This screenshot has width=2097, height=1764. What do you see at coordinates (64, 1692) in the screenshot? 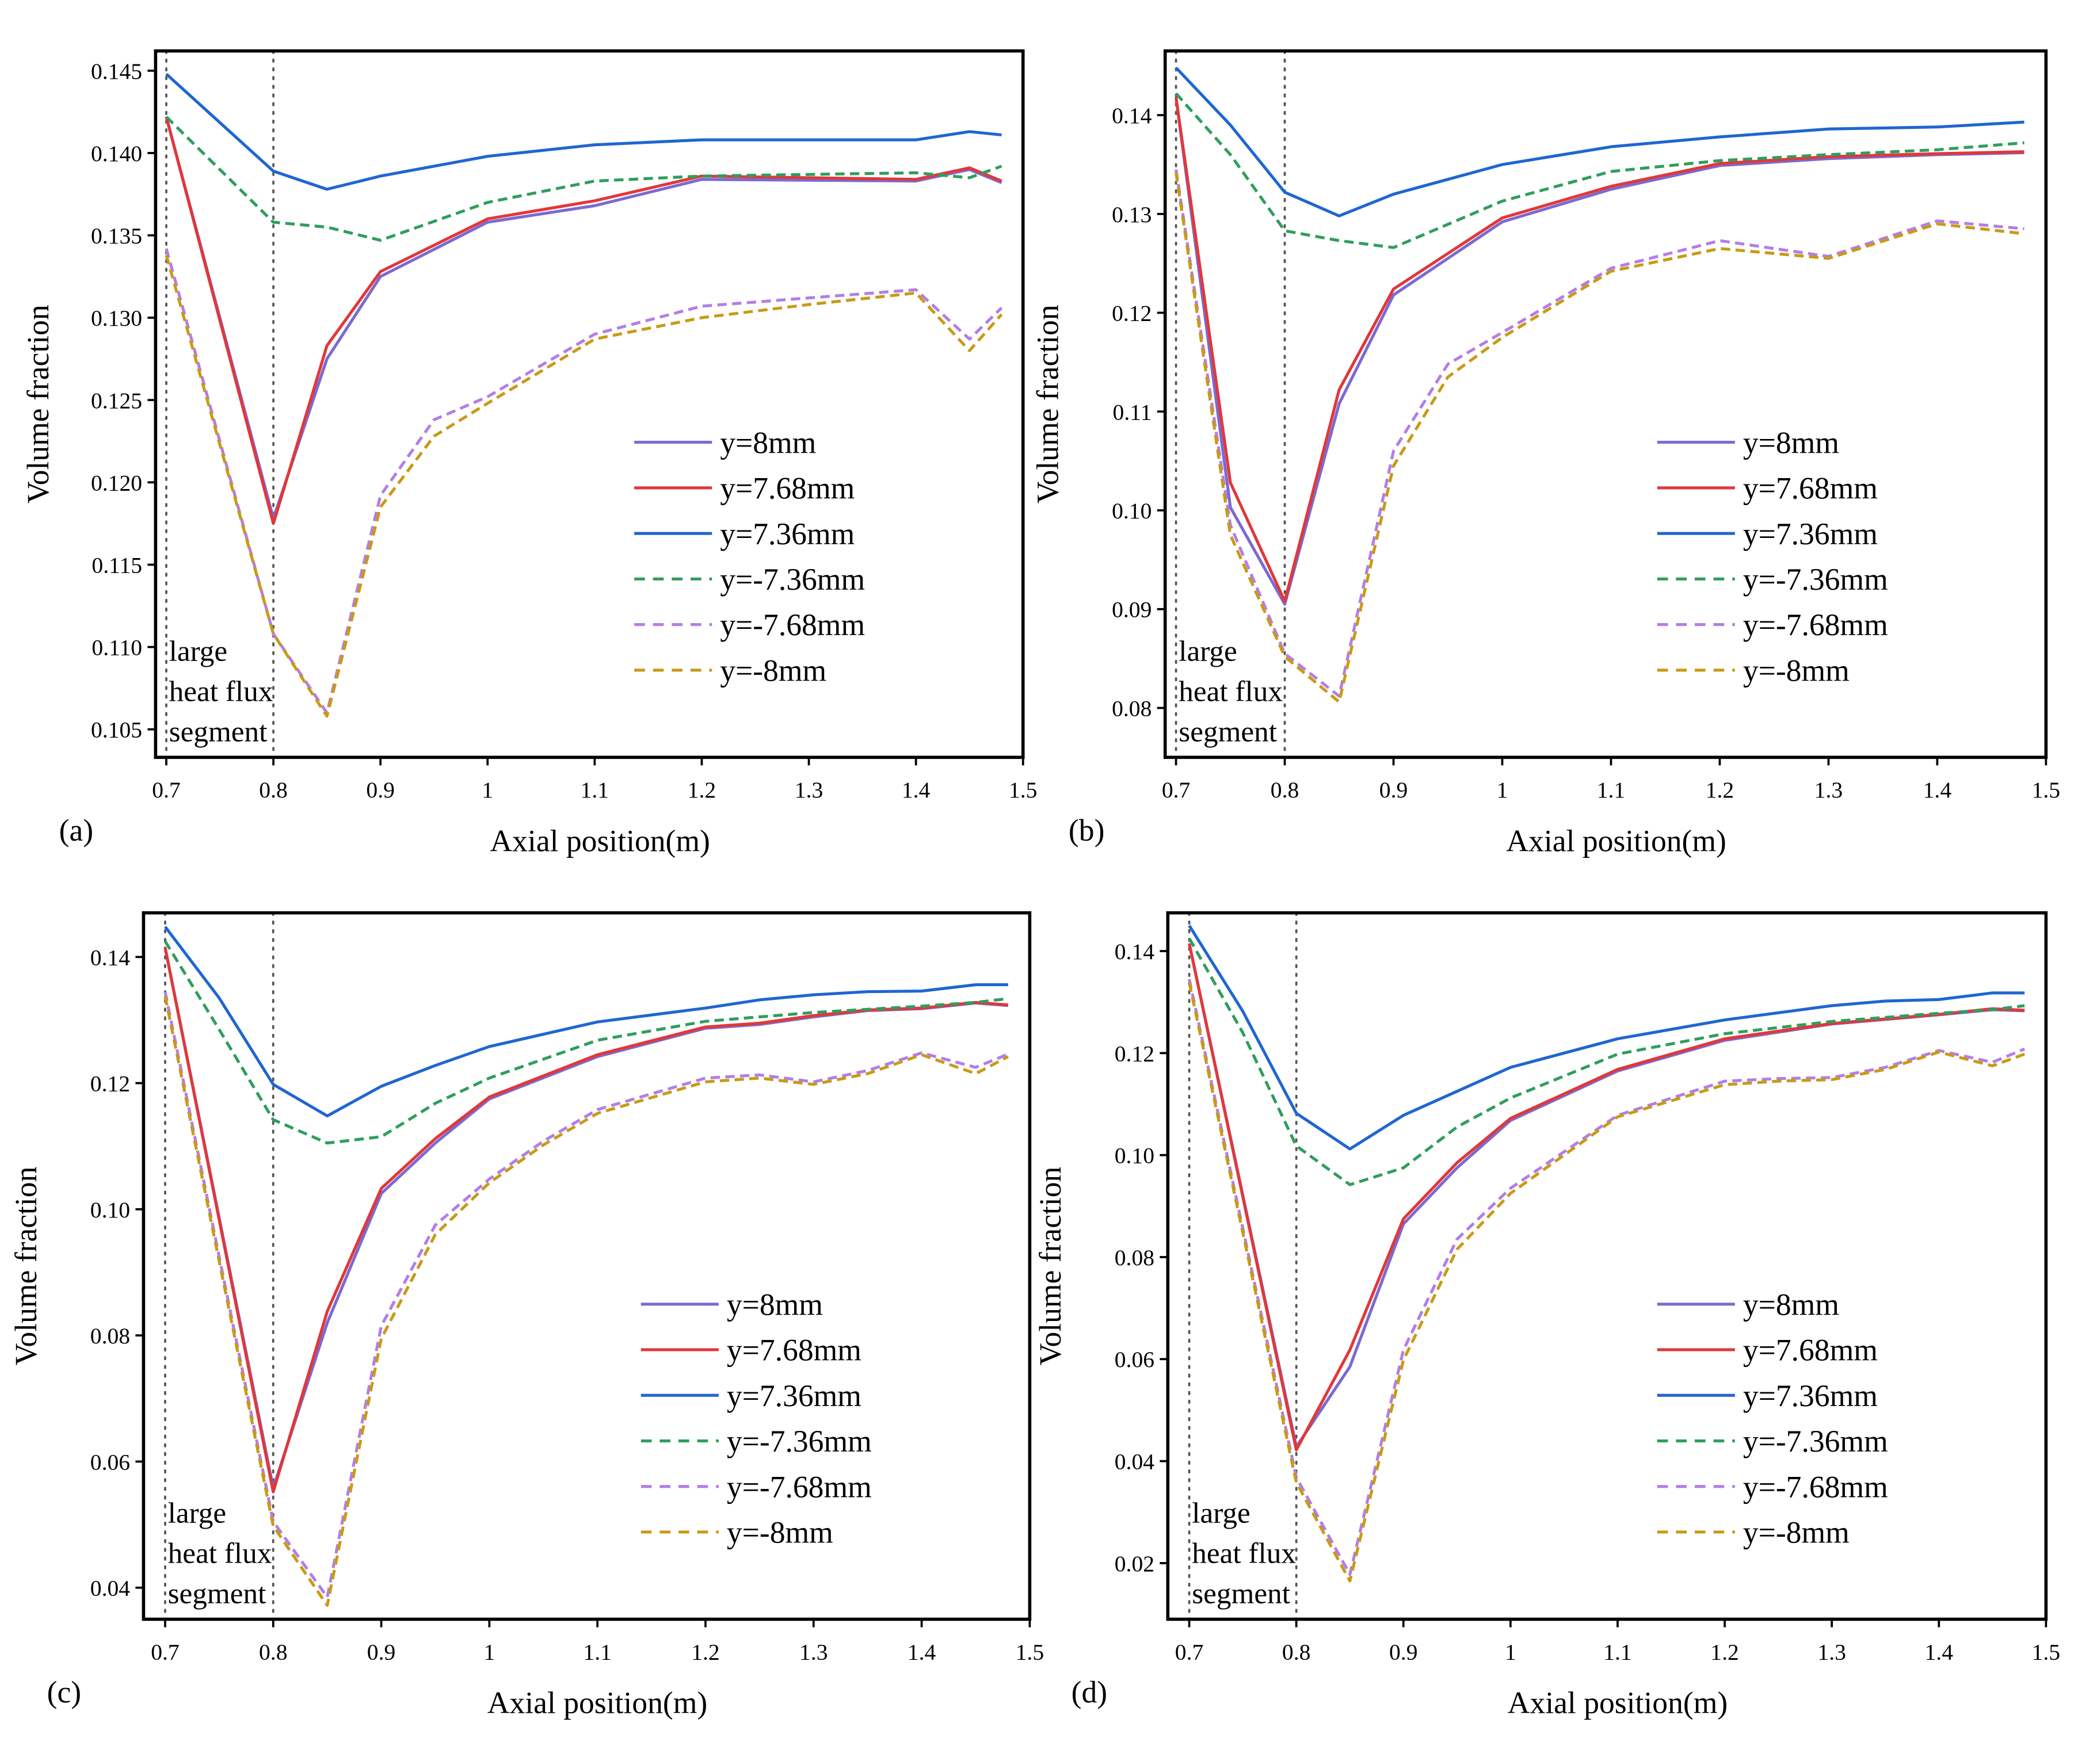
I see `panel-label: (c)` at bounding box center [64, 1692].